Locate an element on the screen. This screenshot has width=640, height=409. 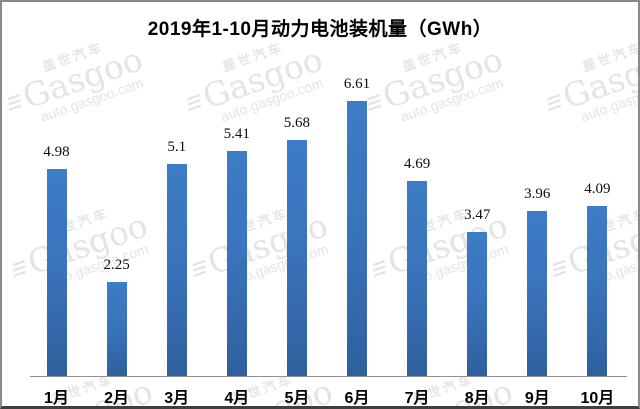
bar-value-label: 2.25 is located at coordinates (116, 265).